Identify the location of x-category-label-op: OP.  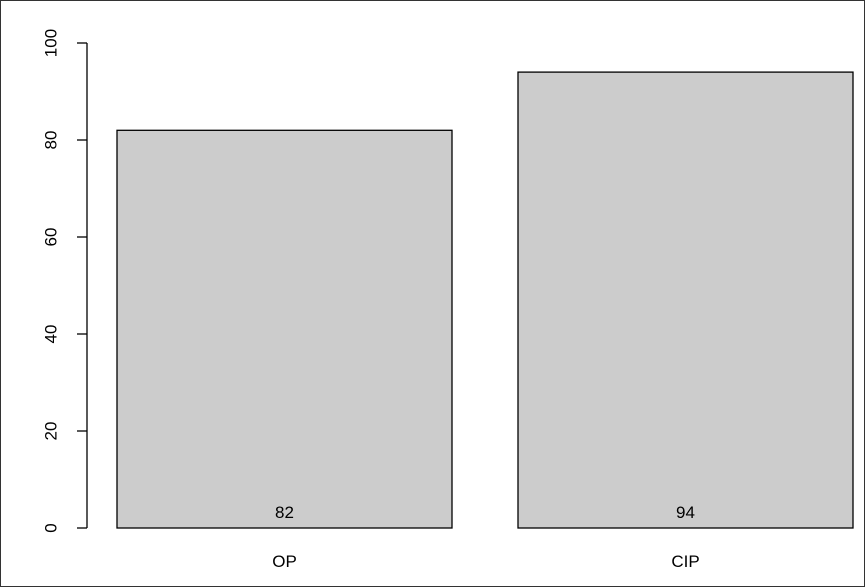
(284, 561).